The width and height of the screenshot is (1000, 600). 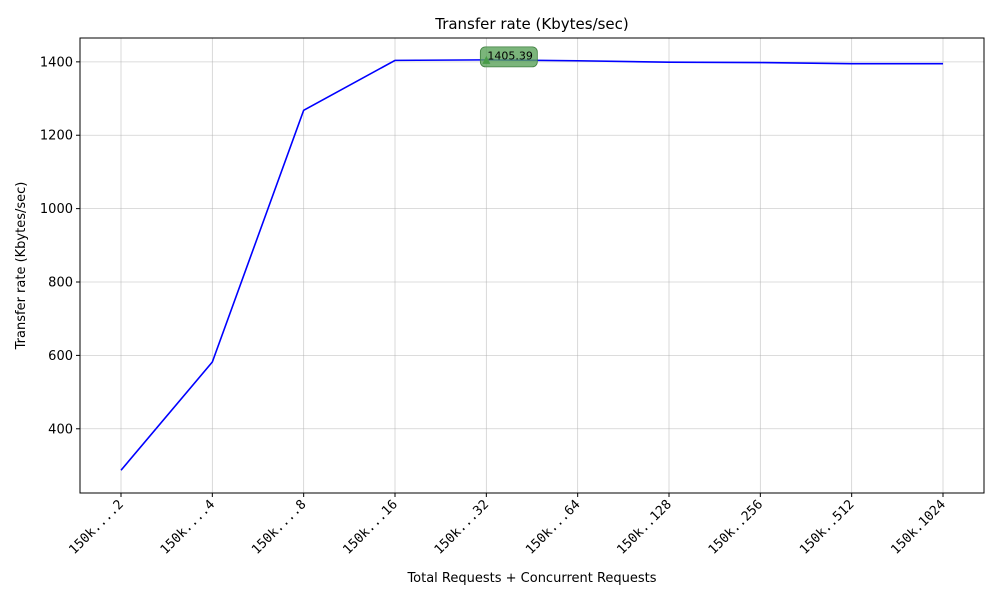 What do you see at coordinates (188, 527) in the screenshot?
I see `x-tick-label: 150k....4` at bounding box center [188, 527].